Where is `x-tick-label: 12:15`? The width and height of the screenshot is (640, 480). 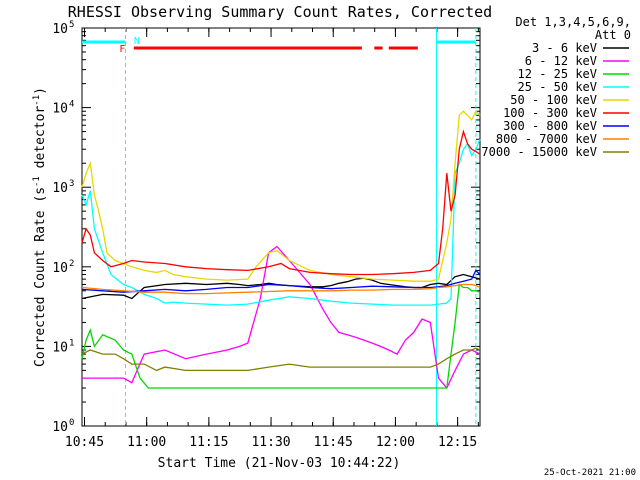
x-tick-label: 12:15 is located at coordinates (457, 442).